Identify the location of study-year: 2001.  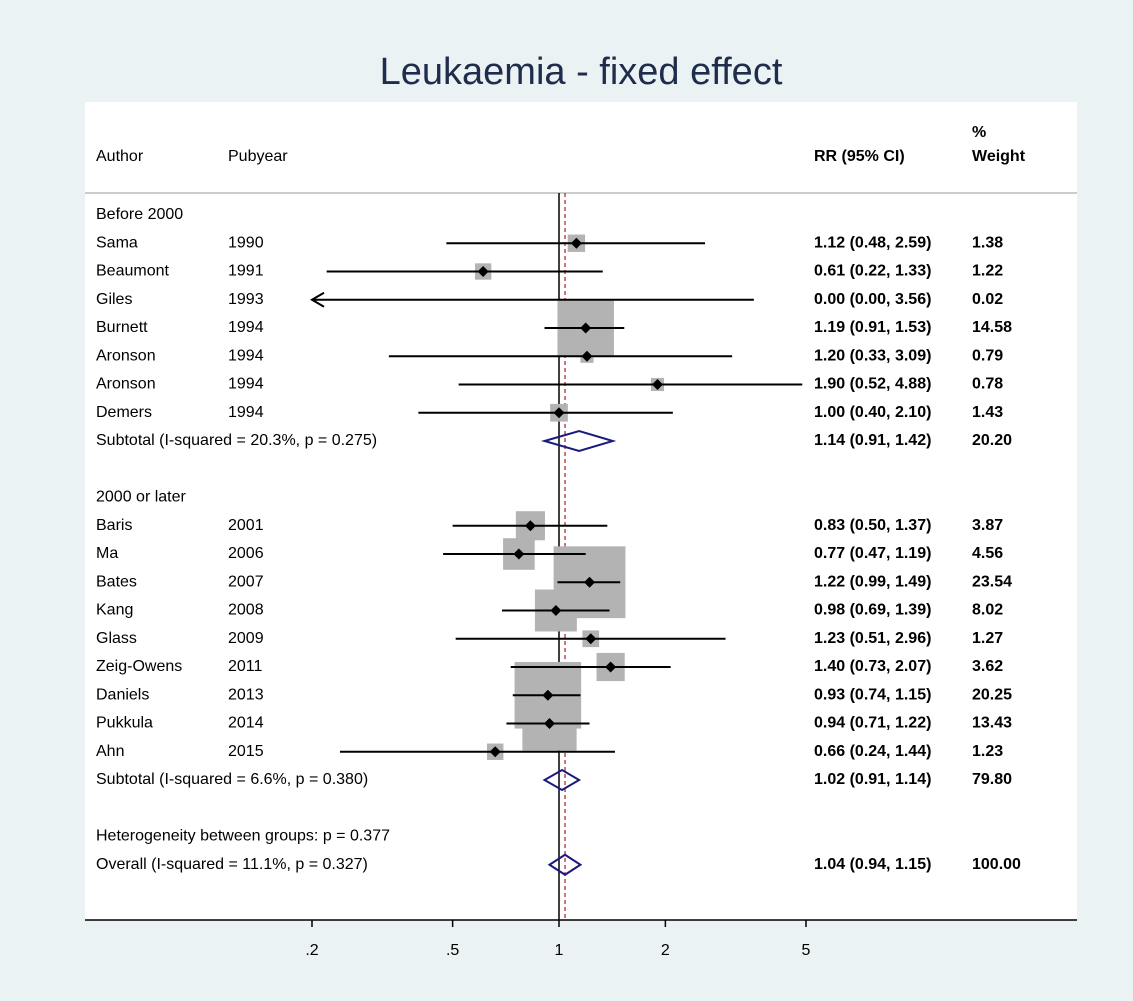
(246, 525).